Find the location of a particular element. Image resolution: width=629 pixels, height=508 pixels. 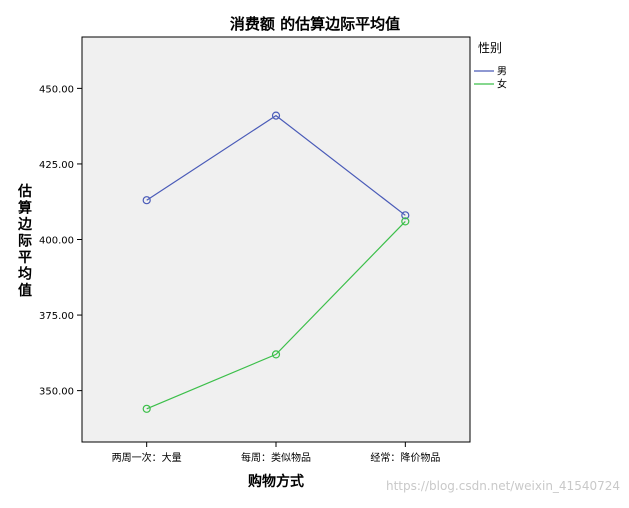

y-axis-title-char: 际 is located at coordinates (25, 242).